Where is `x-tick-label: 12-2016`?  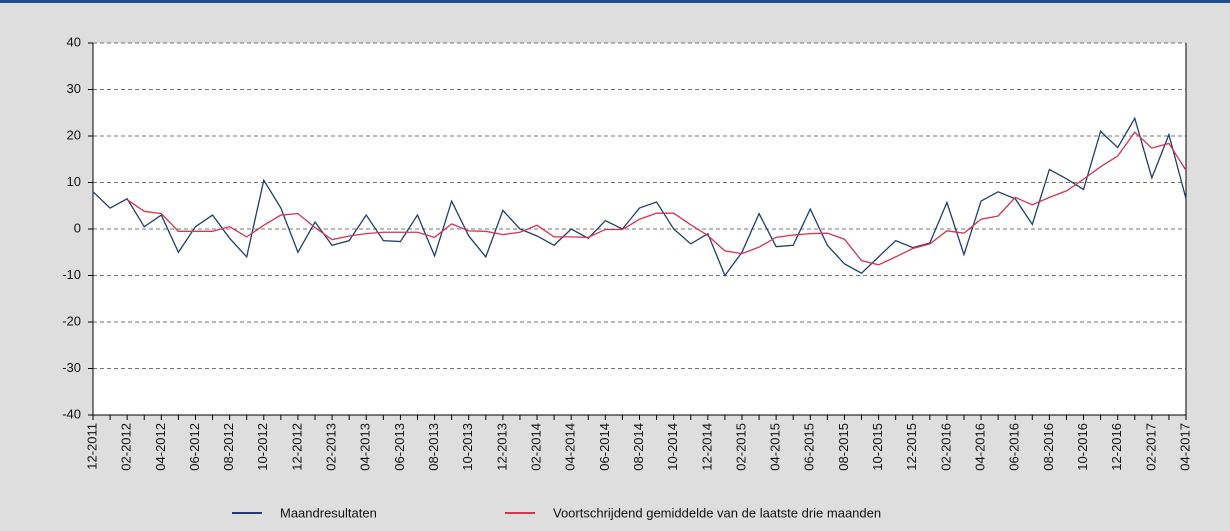 x-tick-label: 12-2016 is located at coordinates (1116, 447).